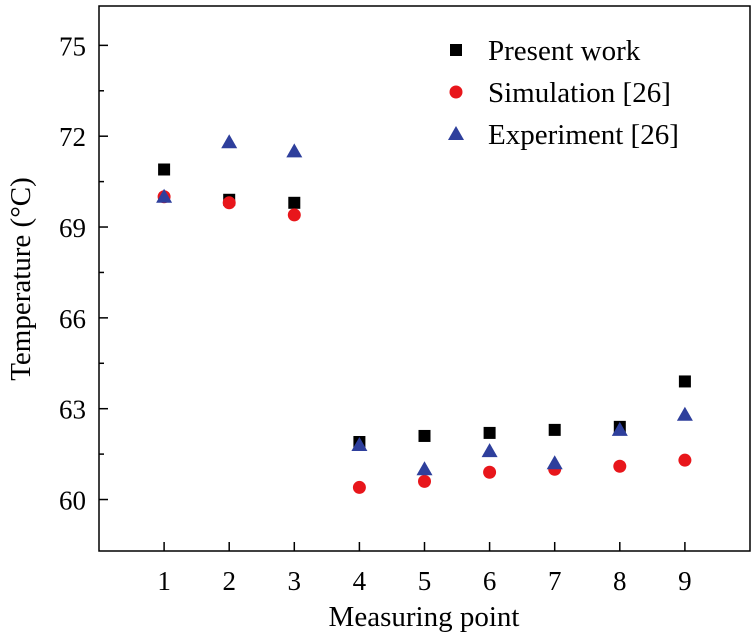  I want to click on legend-marker-triangle, so click(456, 133).